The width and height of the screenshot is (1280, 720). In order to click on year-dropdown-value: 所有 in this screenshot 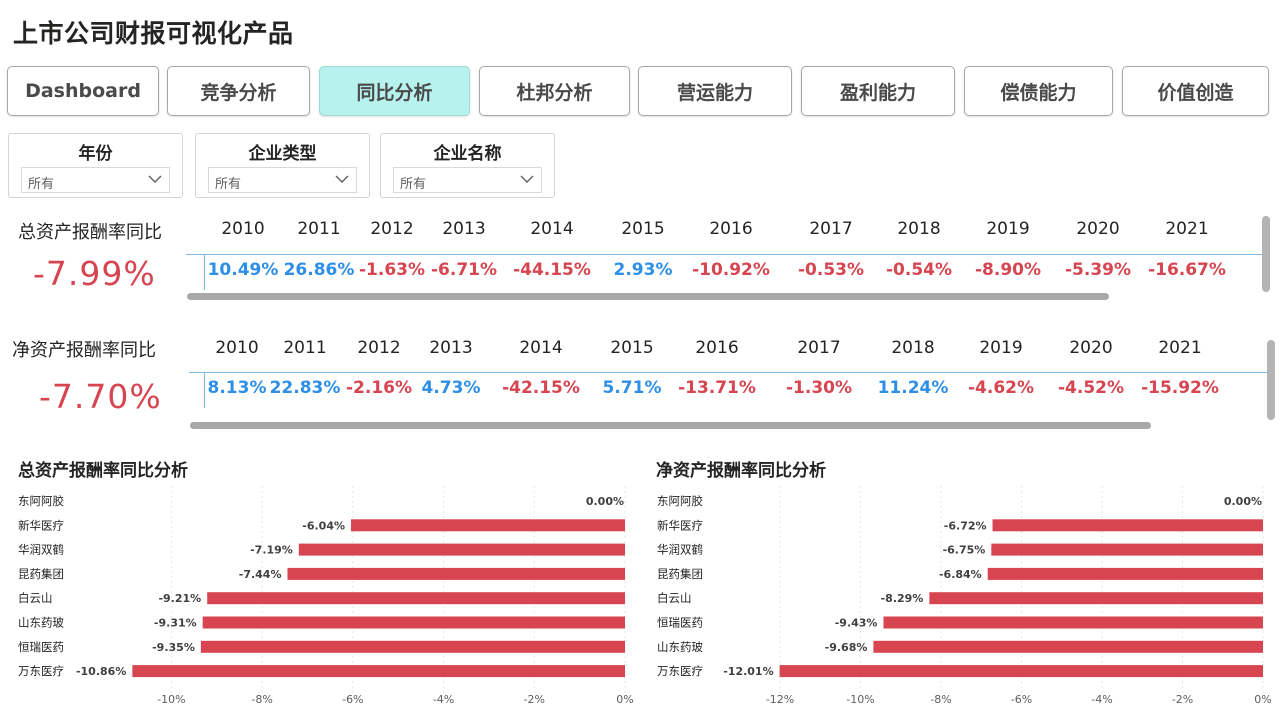, I will do `click(41, 184)`.